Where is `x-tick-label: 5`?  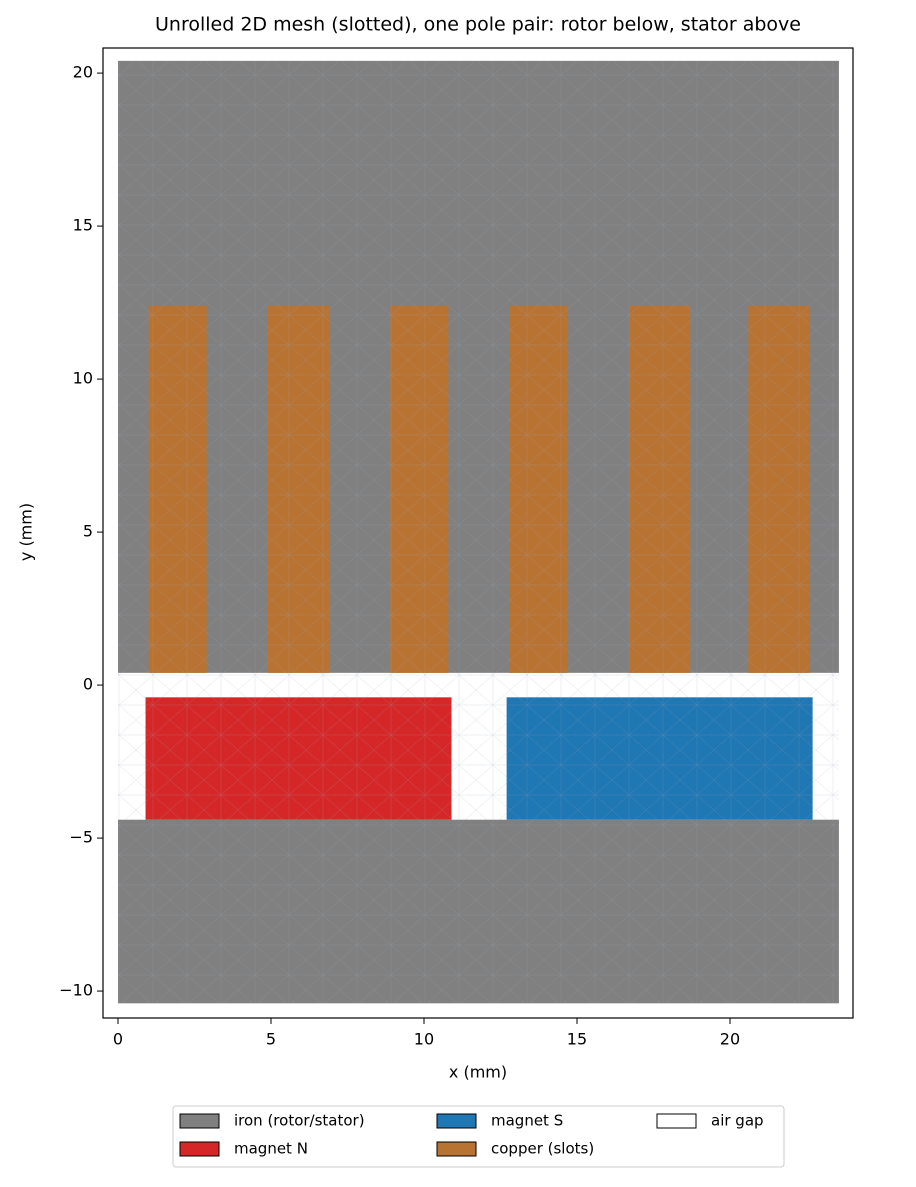 x-tick-label: 5 is located at coordinates (271, 1039).